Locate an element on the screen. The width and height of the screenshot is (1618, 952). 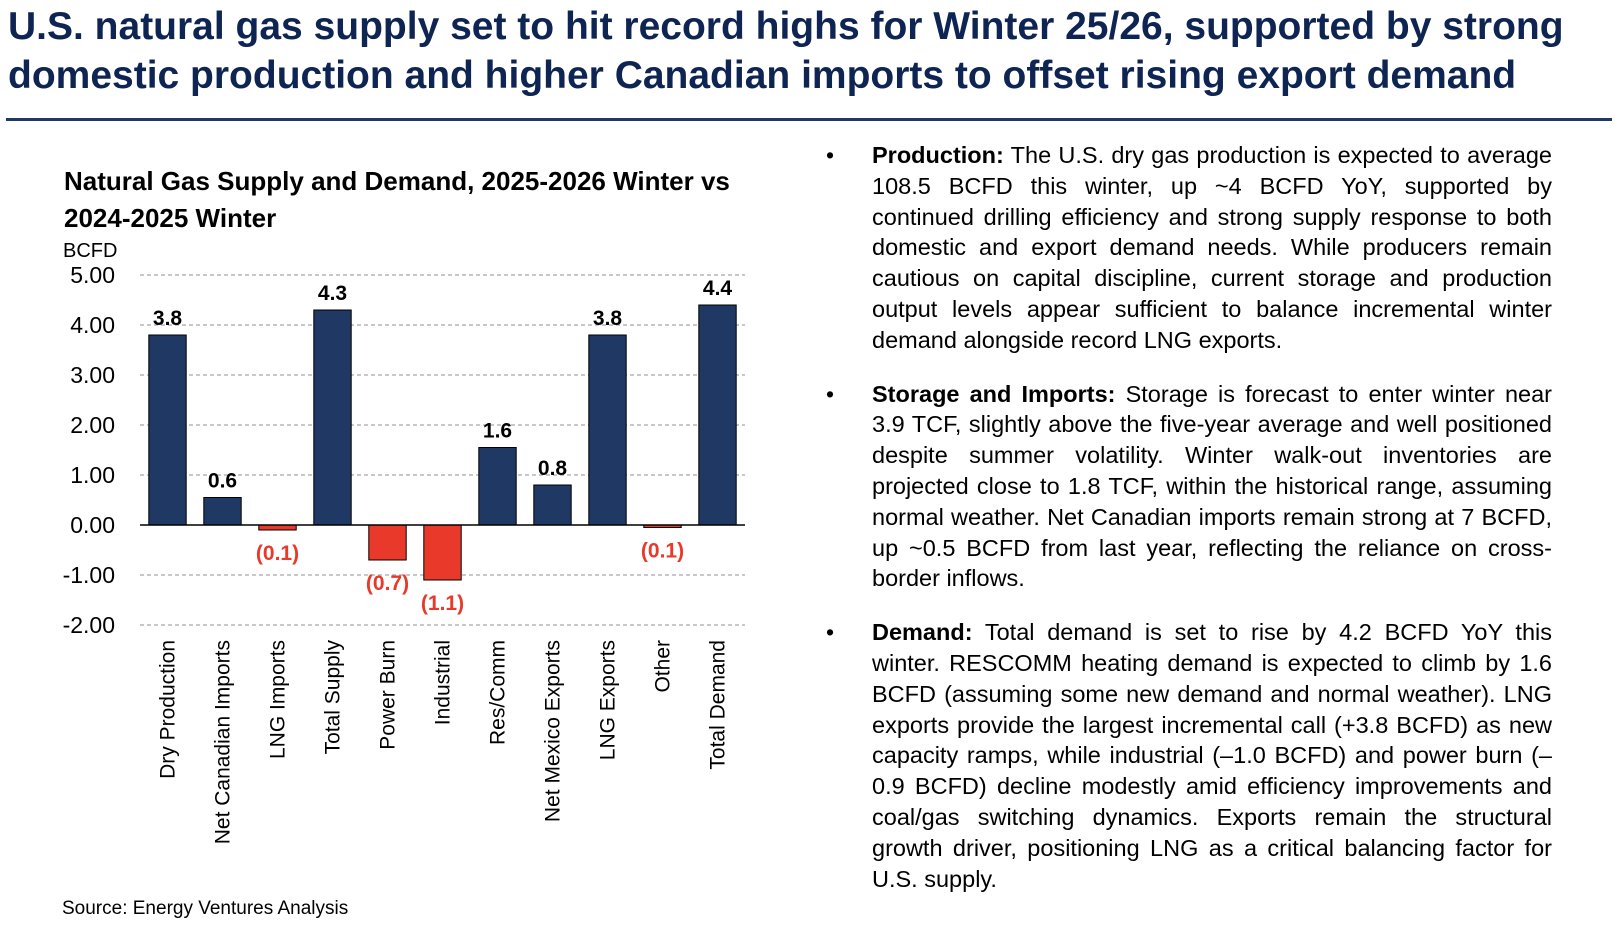
x-tick-label: LNG Imports is located at coordinates (278, 699).